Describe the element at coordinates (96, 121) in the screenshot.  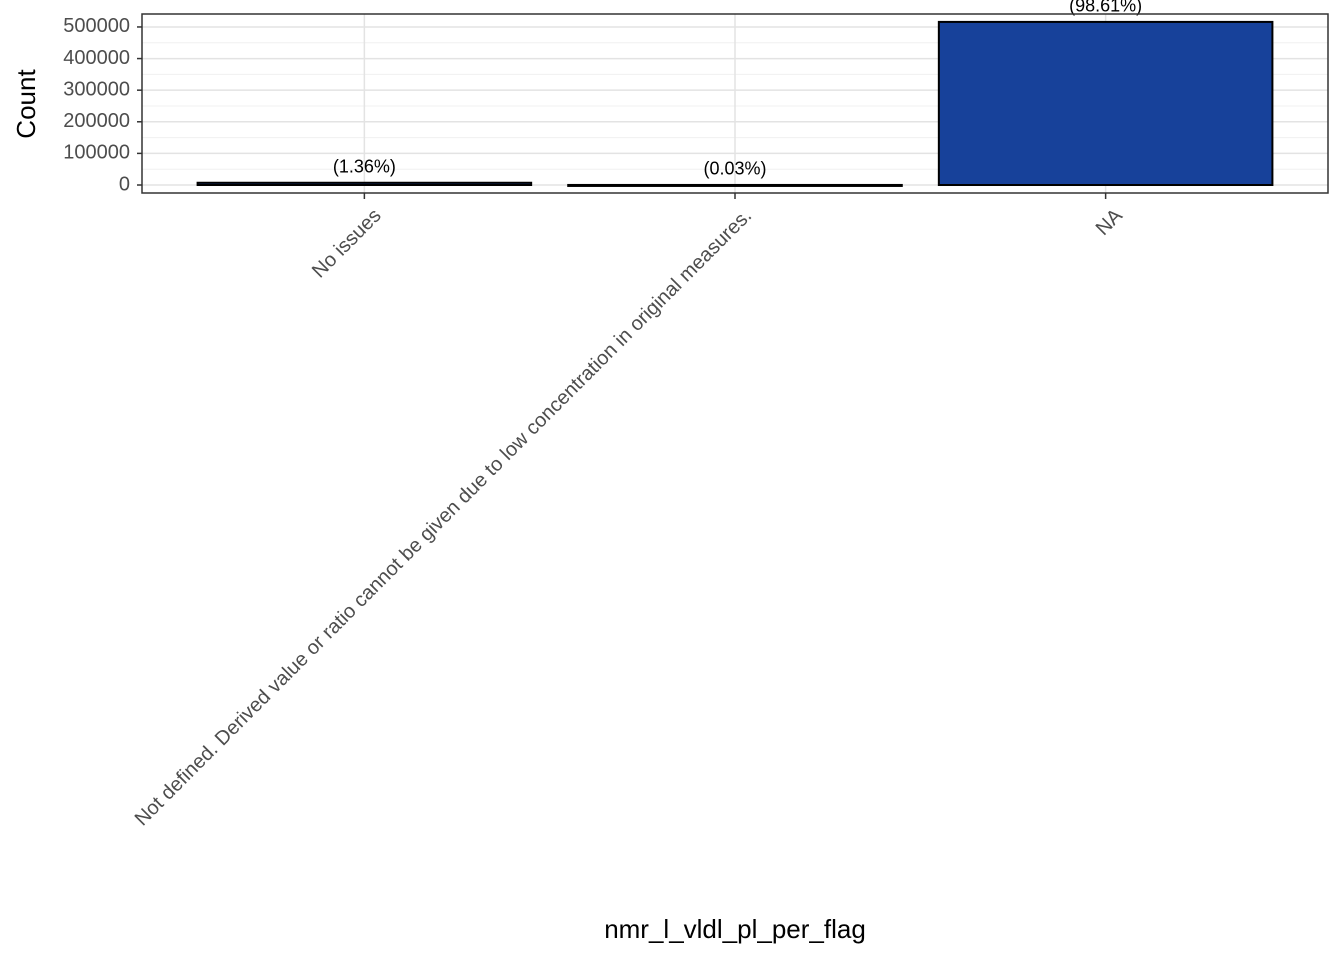
I see `y-tick-label: 200000` at that location.